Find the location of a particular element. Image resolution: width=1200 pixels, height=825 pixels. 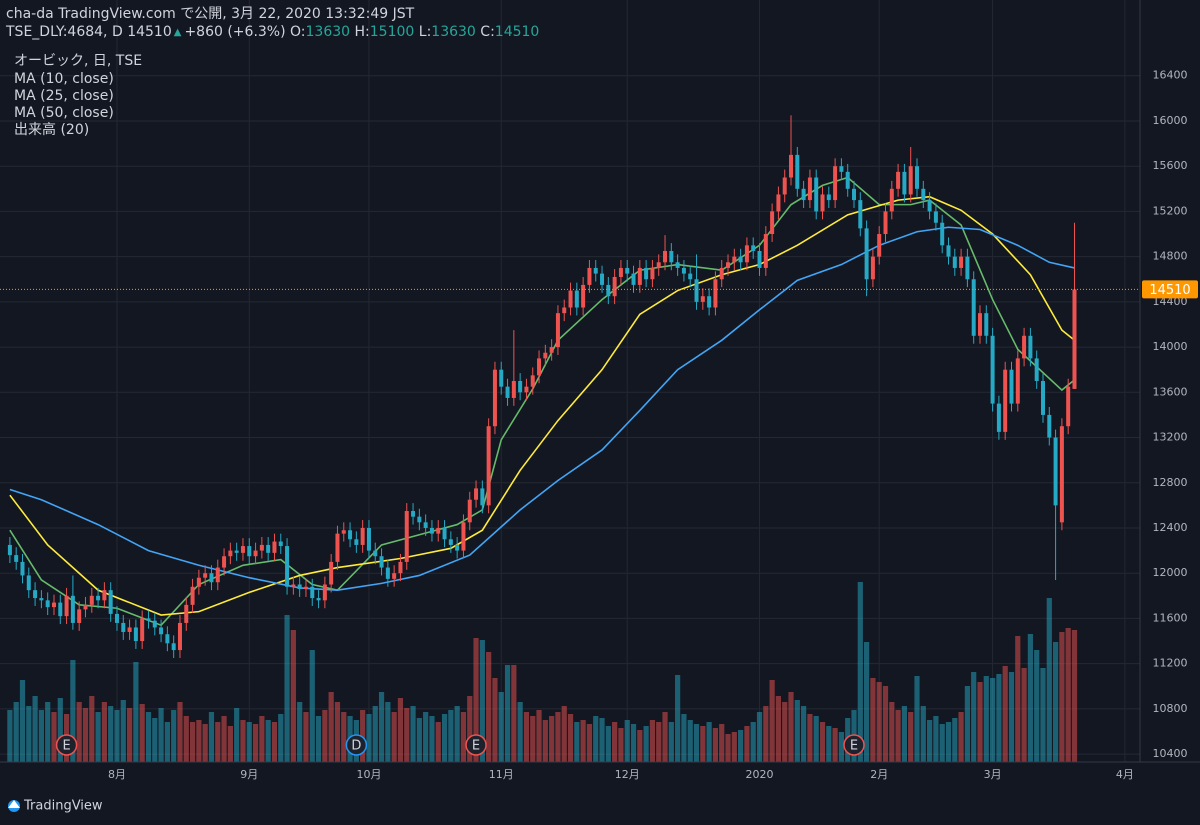

y-tick-label: 14800 is located at coordinates (1170, 256).